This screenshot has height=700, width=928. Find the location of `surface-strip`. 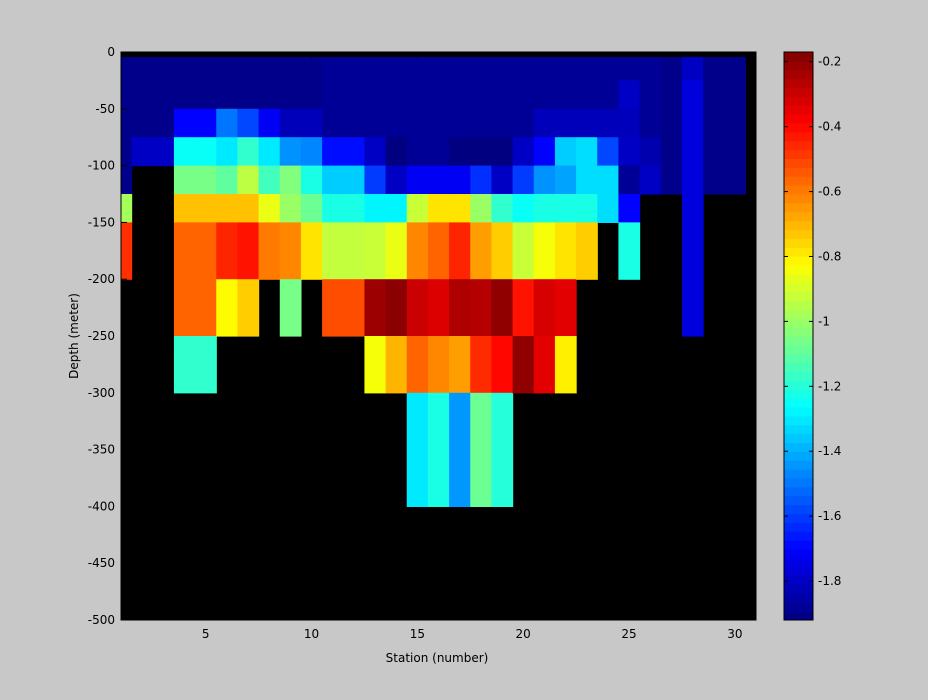

surface-strip is located at coordinates (438, 54).